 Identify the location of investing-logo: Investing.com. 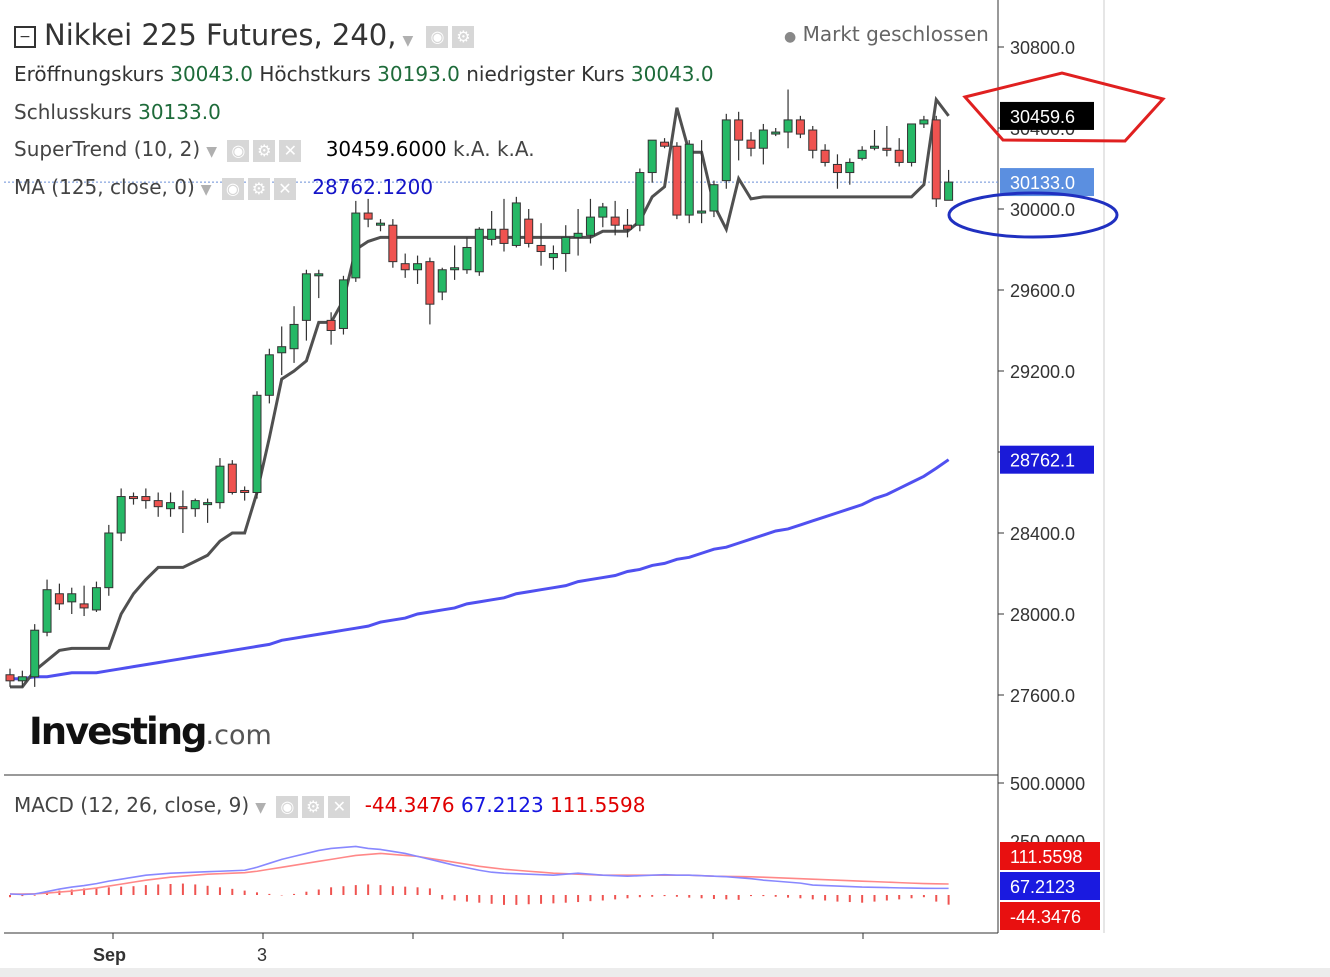
(150, 731).